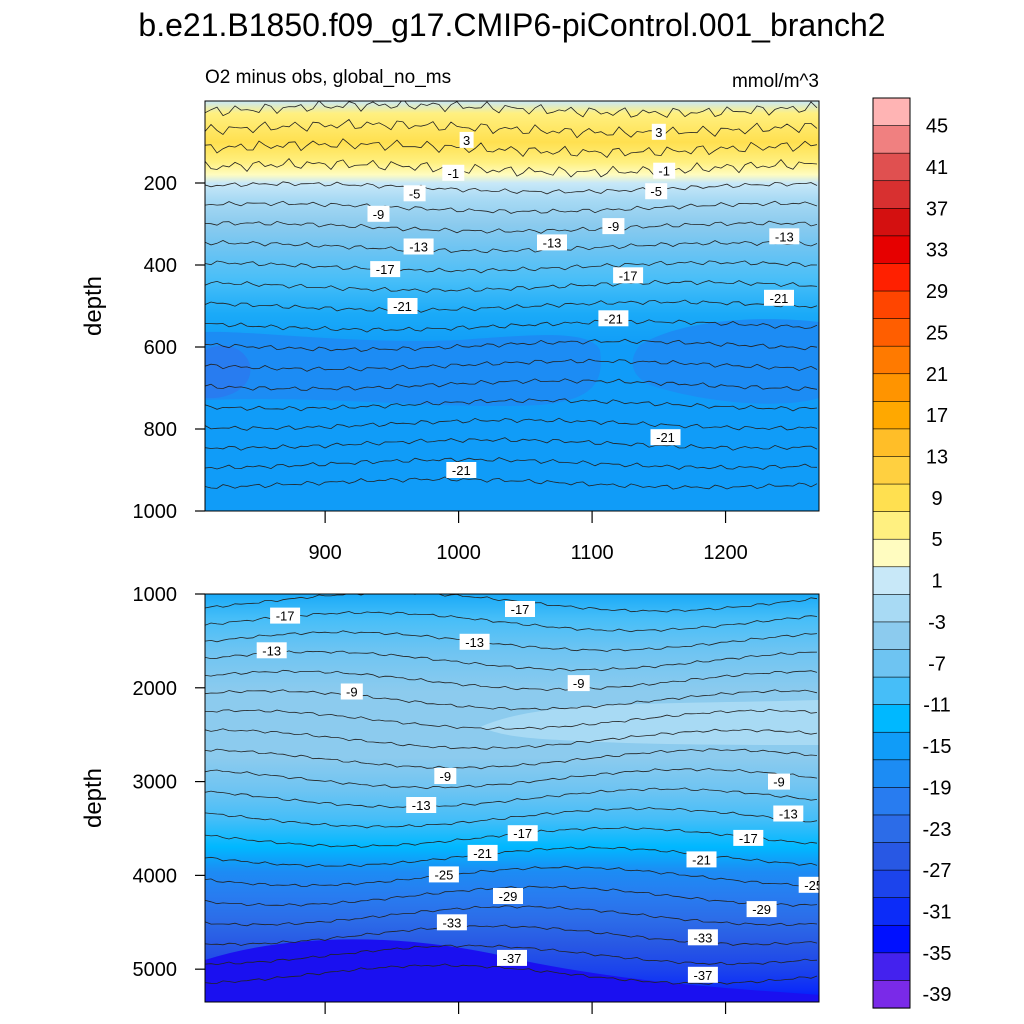 Image resolution: width=1024 pixels, height=1024 pixels. Describe the element at coordinates (169, 782) in the screenshot. I see `lower-y-ticks: 1000 2000 3000 4000 5000` at that location.